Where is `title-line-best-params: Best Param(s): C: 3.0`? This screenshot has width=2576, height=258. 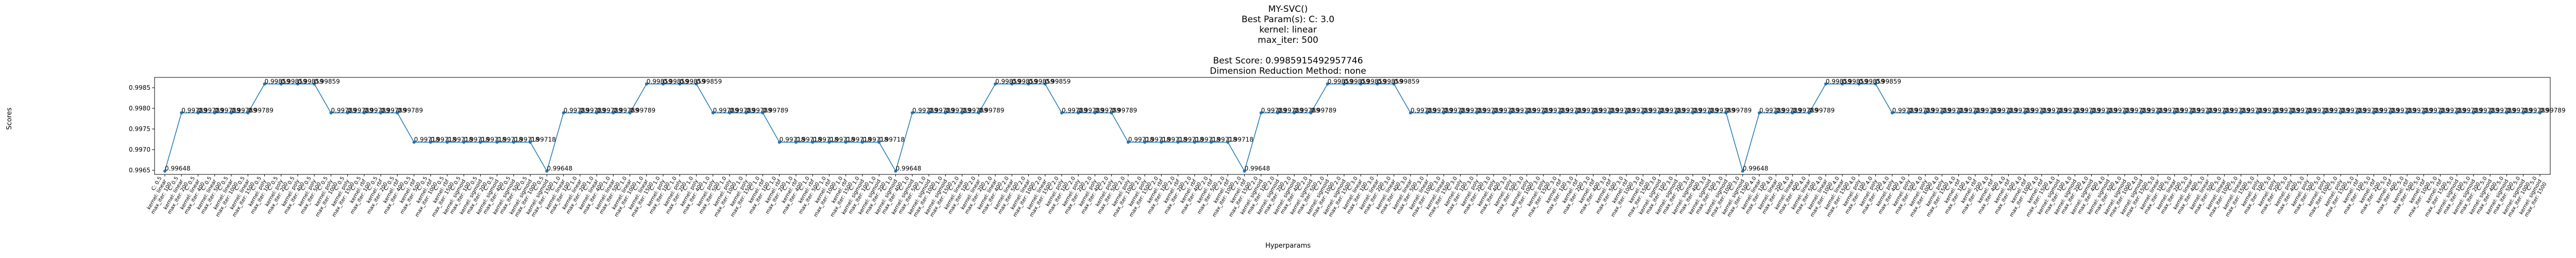 title-line-best-params: Best Param(s): C: 3.0 is located at coordinates (1288, 19).